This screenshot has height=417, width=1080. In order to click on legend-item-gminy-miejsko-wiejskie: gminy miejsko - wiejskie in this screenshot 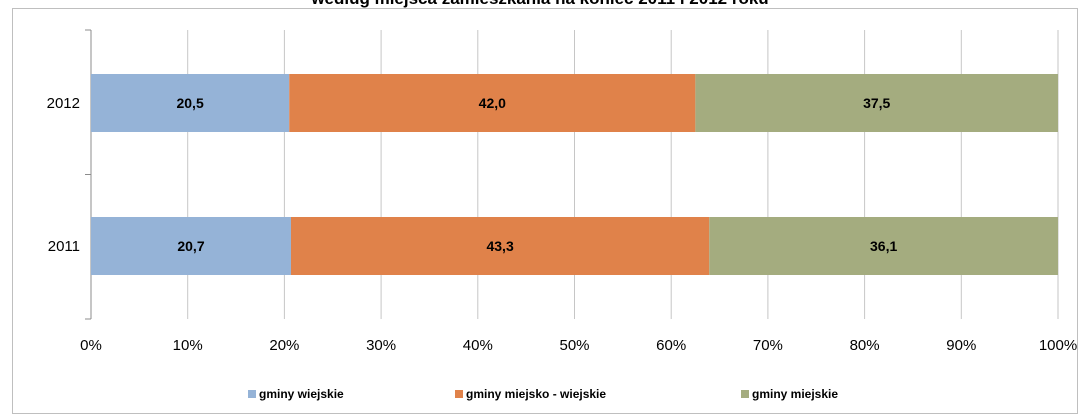, I will do `click(530, 394)`.